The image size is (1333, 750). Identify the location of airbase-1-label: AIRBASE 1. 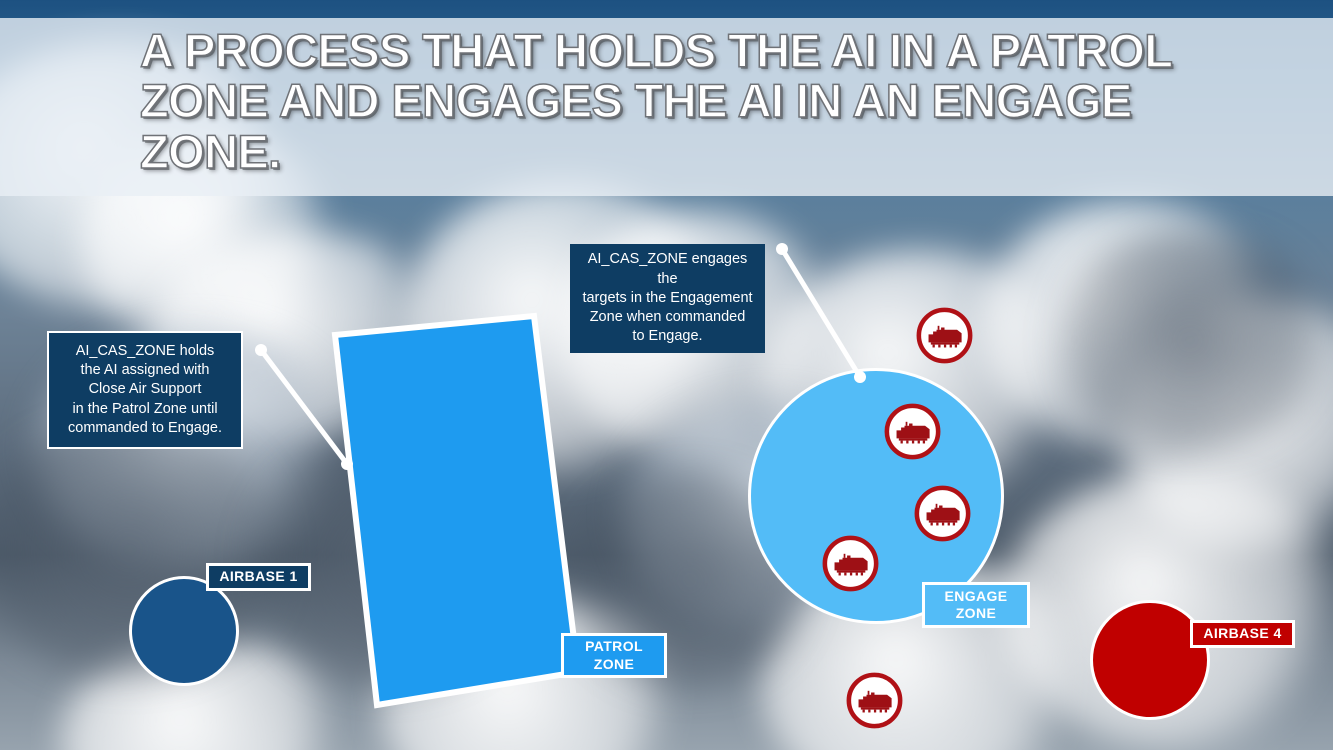
(258, 577).